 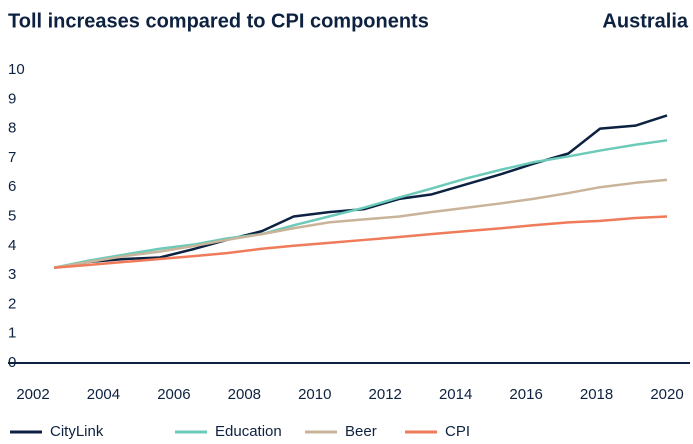 I want to click on y-tick-label: 10, so click(x=16, y=69).